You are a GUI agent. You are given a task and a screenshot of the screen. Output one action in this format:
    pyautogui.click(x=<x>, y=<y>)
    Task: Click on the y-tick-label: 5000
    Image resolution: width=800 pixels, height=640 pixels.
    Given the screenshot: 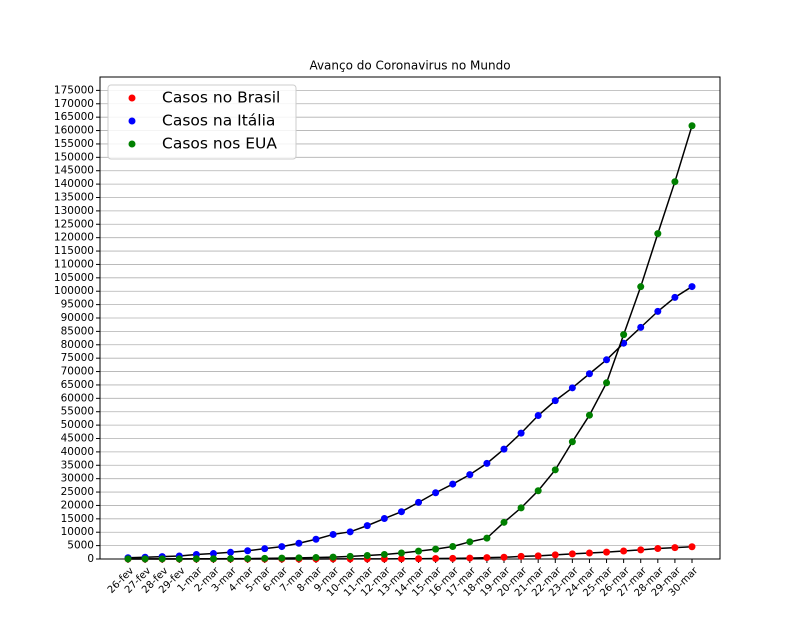 What is the action you would take?
    pyautogui.click(x=80, y=546)
    